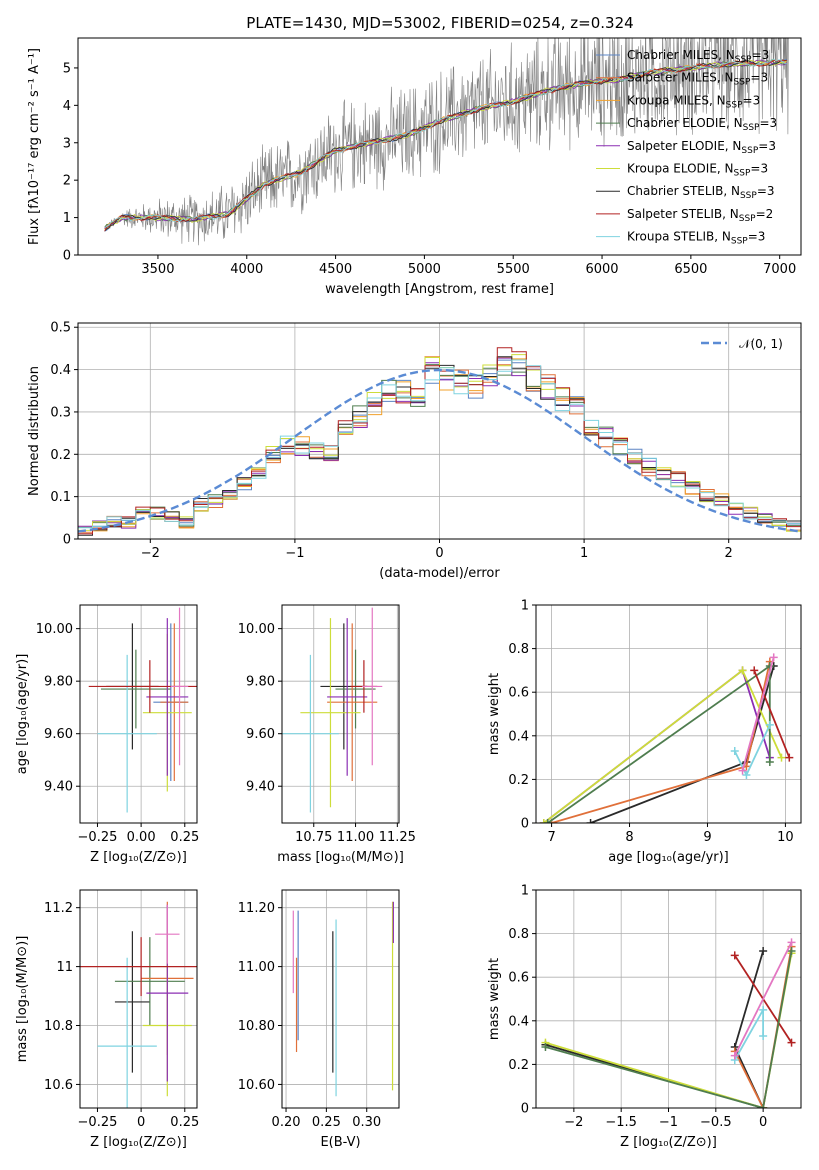  What do you see at coordinates (343, 999) in the screenshot?
I see `mass-vs-EBV-plot-area` at bounding box center [343, 999].